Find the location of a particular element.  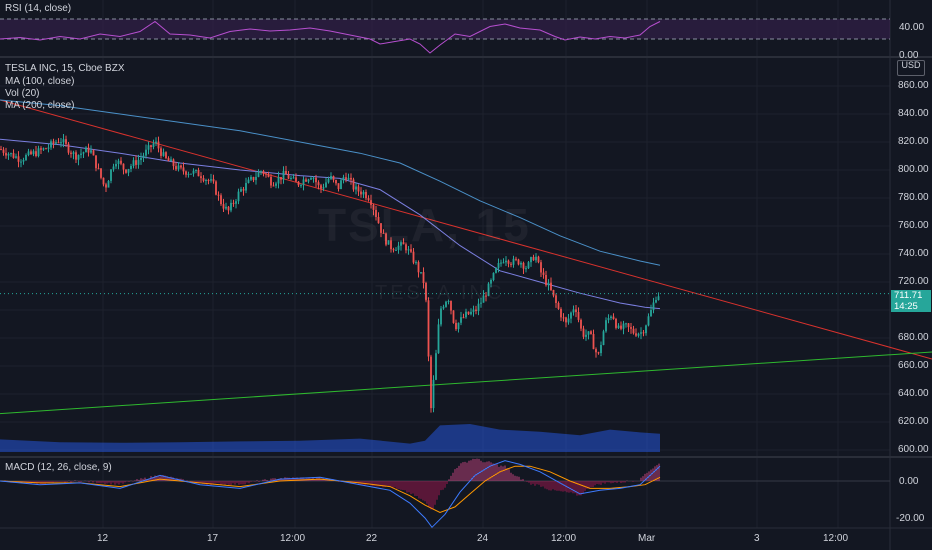

currency-label: USD is located at coordinates (911, 68).